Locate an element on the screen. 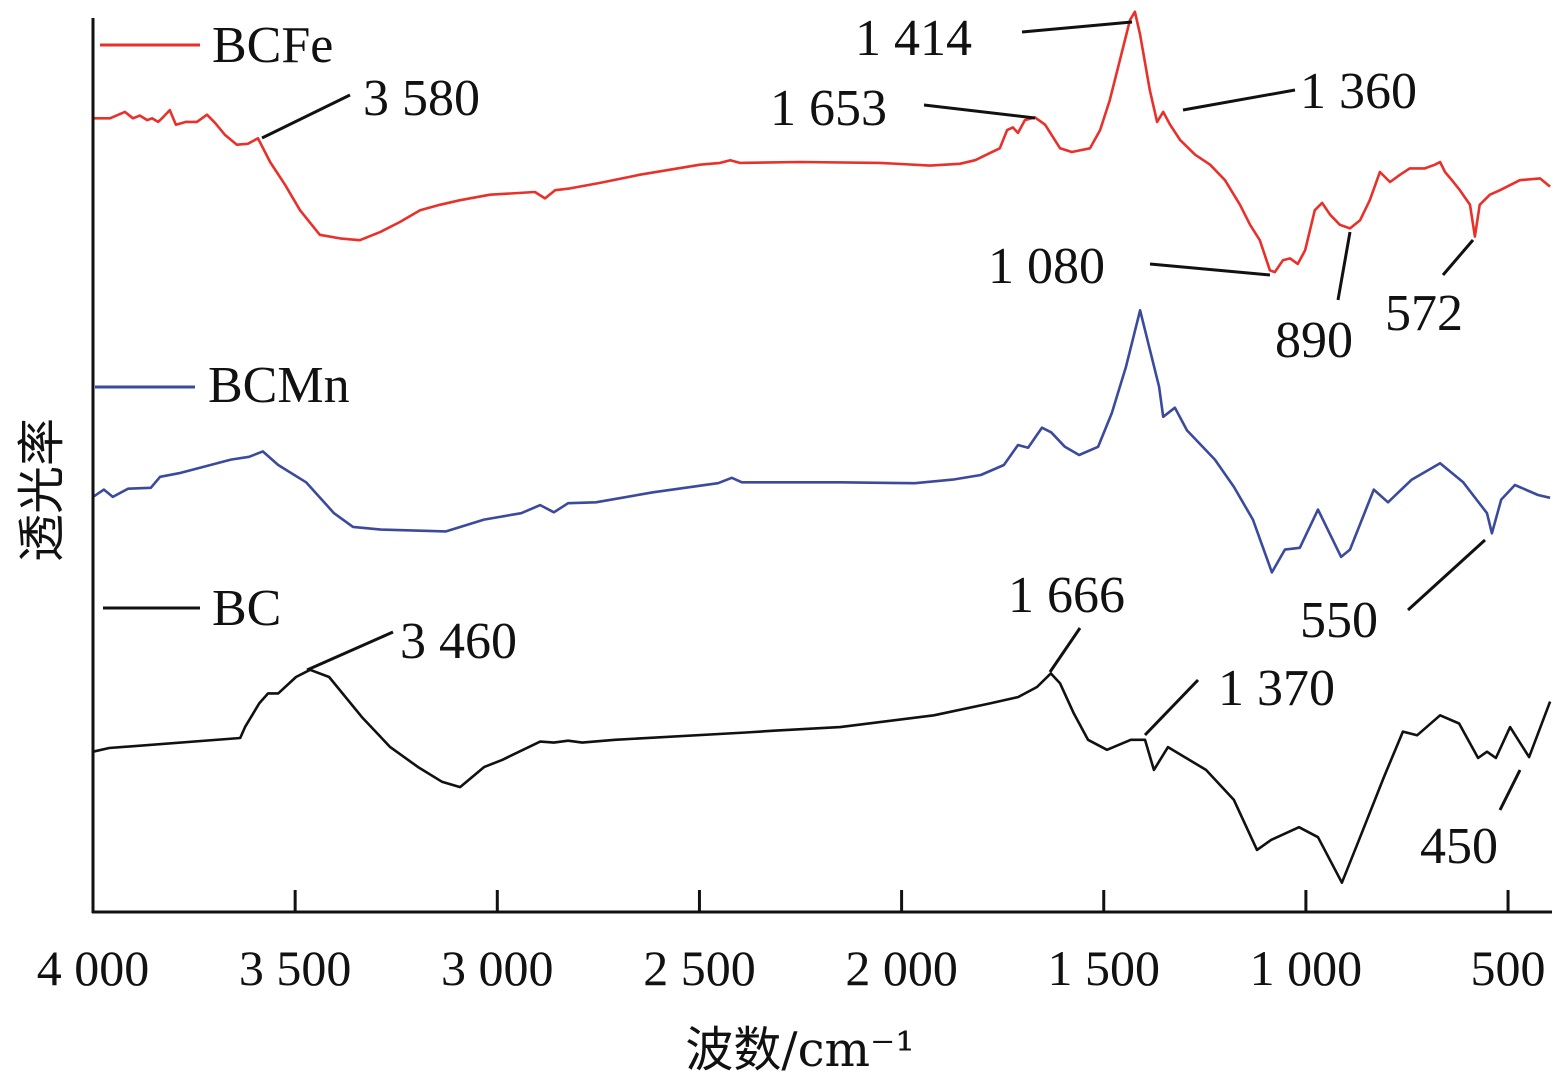  x-tick-label: 3 500 is located at coordinates (295, 968).